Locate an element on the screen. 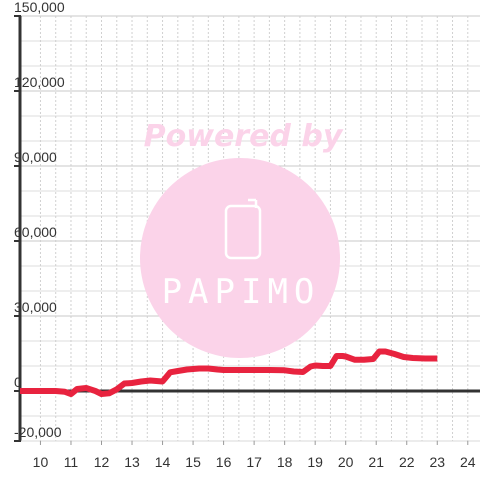  watermark-brand: PAPIMO is located at coordinates (241, 292).